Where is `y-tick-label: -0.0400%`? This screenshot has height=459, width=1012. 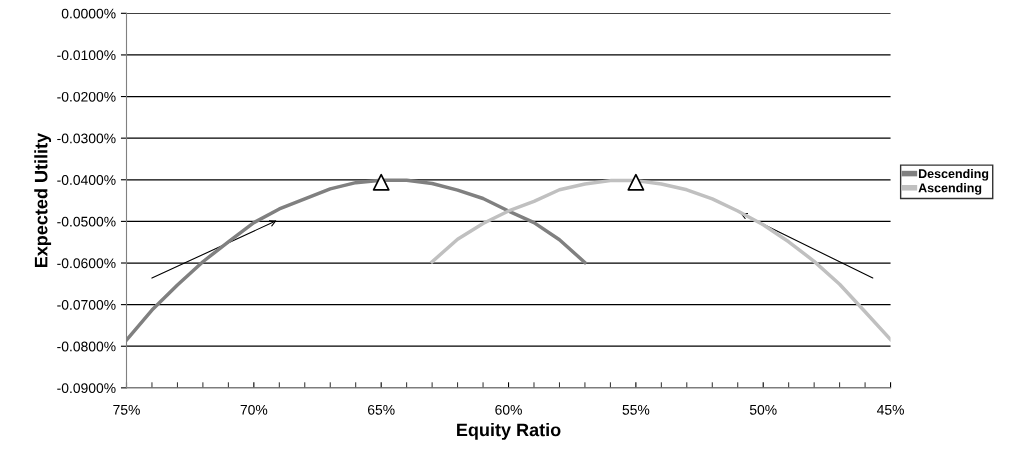 y-tick-label: -0.0400% is located at coordinates (86, 180).